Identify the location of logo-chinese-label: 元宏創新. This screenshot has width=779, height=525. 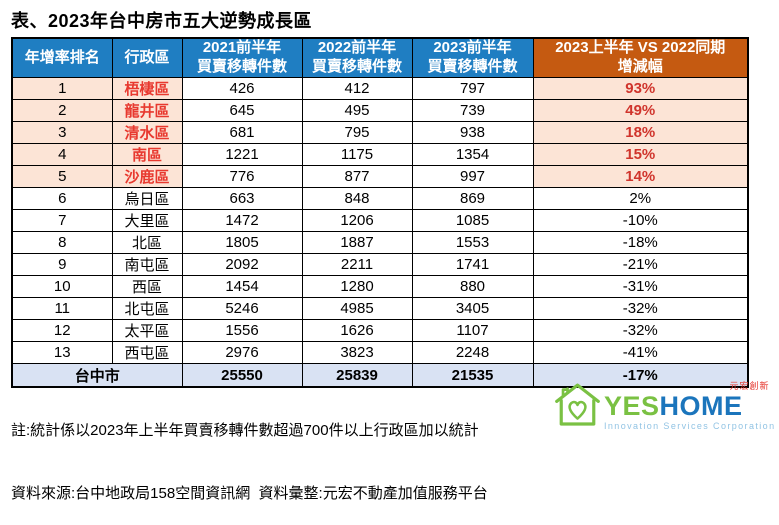
(749, 386).